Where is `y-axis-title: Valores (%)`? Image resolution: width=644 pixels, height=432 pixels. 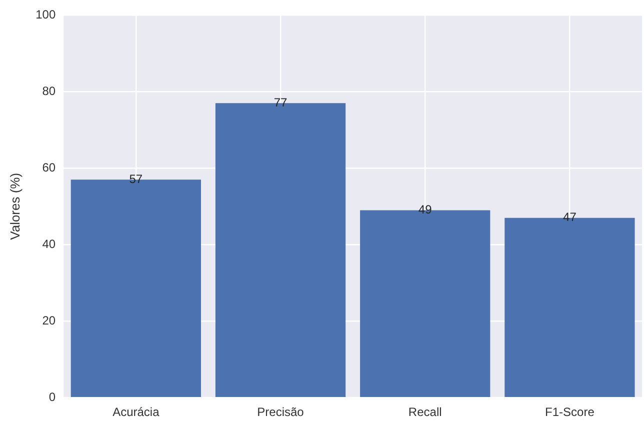
y-axis-title: Valores (%) is located at coordinates (14, 206).